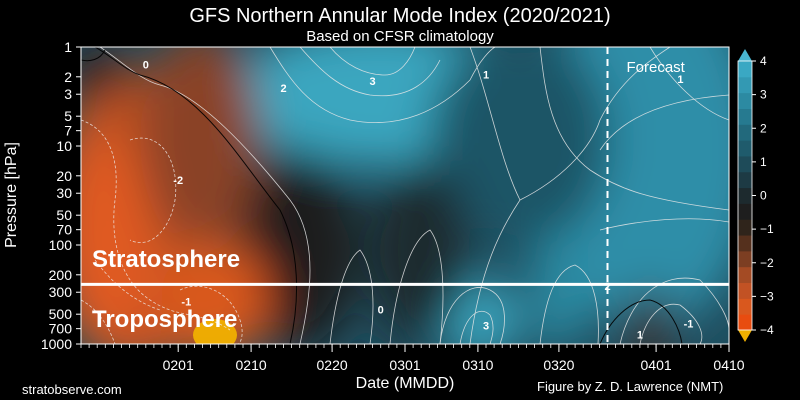 The width and height of the screenshot is (800, 400). I want to click on colorbar-tick-label: −3, so click(767, 296).